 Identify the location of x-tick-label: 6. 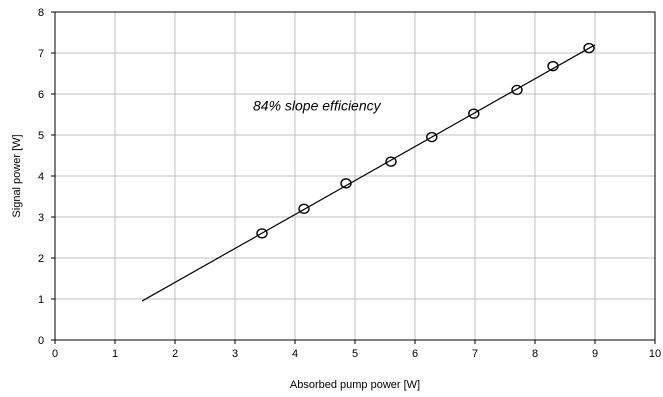
(415, 354).